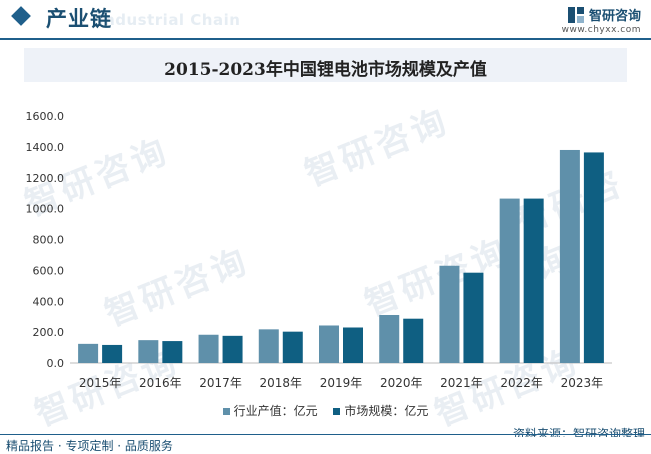 Image resolution: width=651 pixels, height=454 pixels. What do you see at coordinates (325, 445) in the screenshot?
I see `page-footer: 精品报告 · 专项定制 · 品质服务` at bounding box center [325, 445].